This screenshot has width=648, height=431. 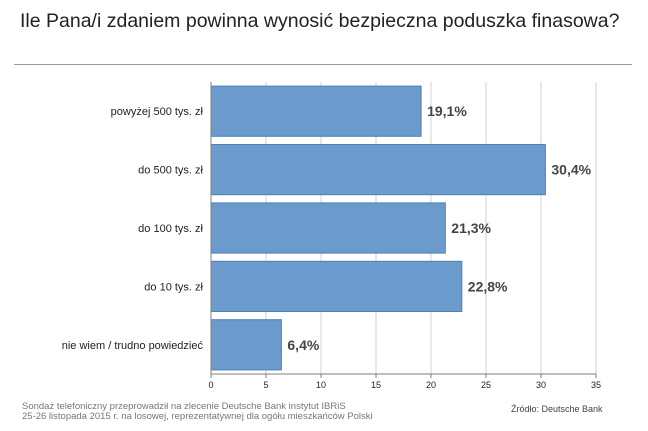 What do you see at coordinates (321, 385) in the screenshot?
I see `x-tick-label: 10` at bounding box center [321, 385].